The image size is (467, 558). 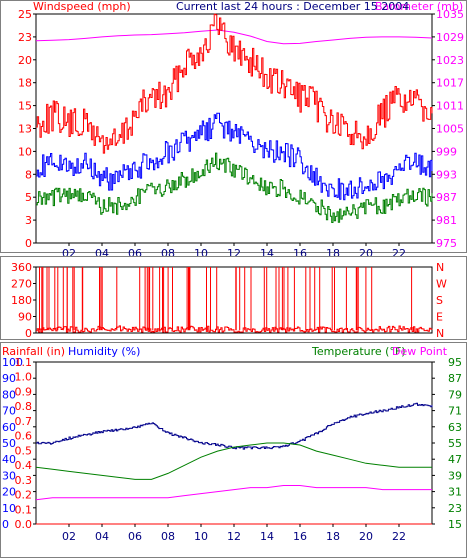 What do you see at coordinates (24, 509) in the screenshot?
I see `rainfall-y-tick-label: 0.1` at bounding box center [24, 509].